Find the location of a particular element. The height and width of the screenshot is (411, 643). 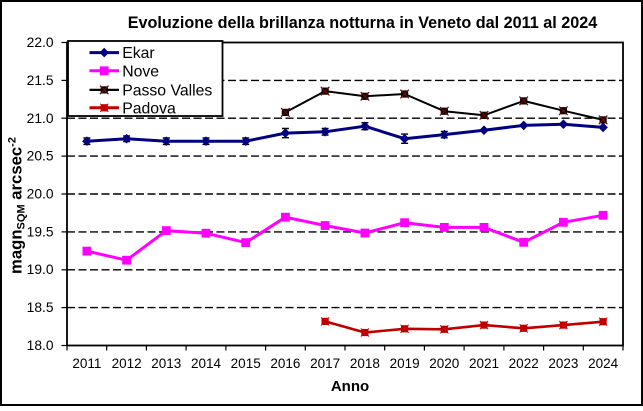

svg-text: 20.5 is located at coordinates (40, 156).